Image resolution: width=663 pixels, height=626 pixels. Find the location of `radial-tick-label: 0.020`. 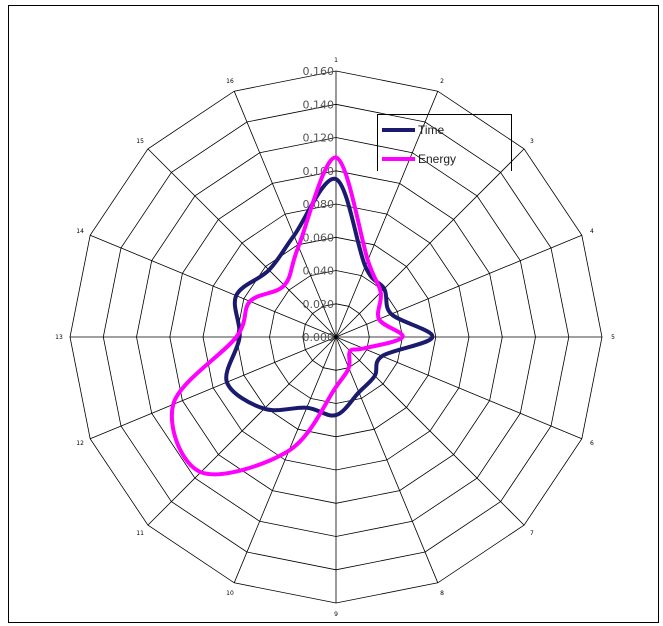

radial-tick-label: 0.020 is located at coordinates (319, 304).